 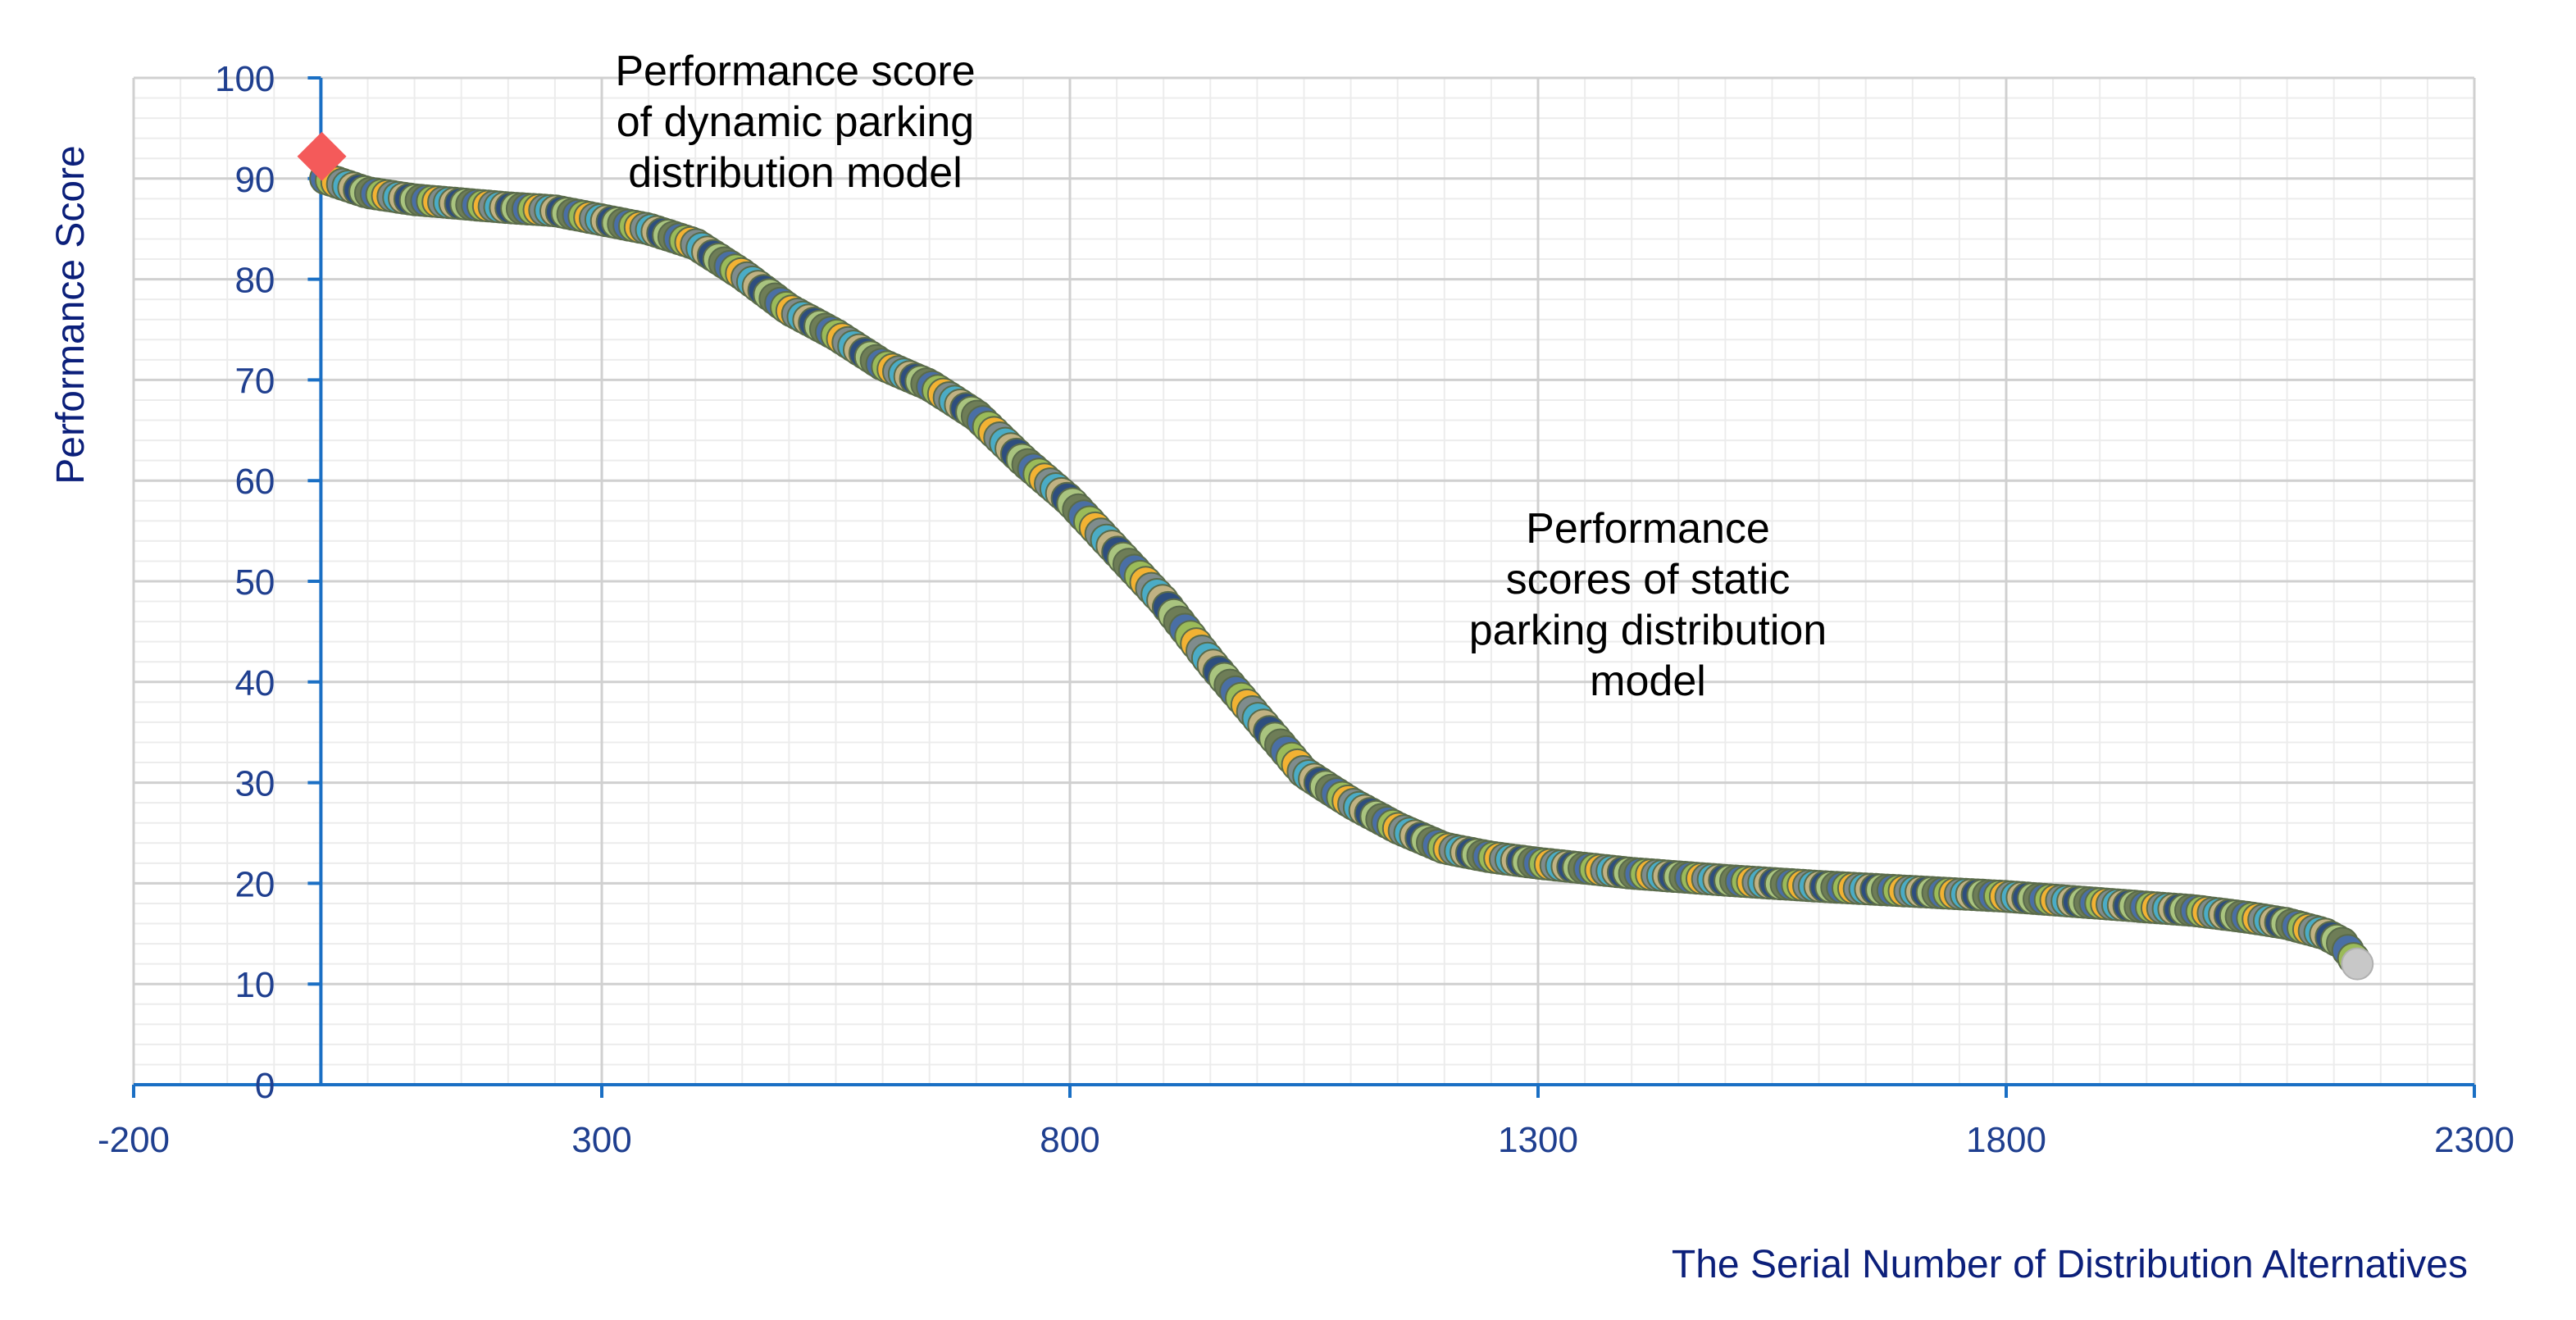 I want to click on y-tick-label: 20, so click(x=254, y=884).